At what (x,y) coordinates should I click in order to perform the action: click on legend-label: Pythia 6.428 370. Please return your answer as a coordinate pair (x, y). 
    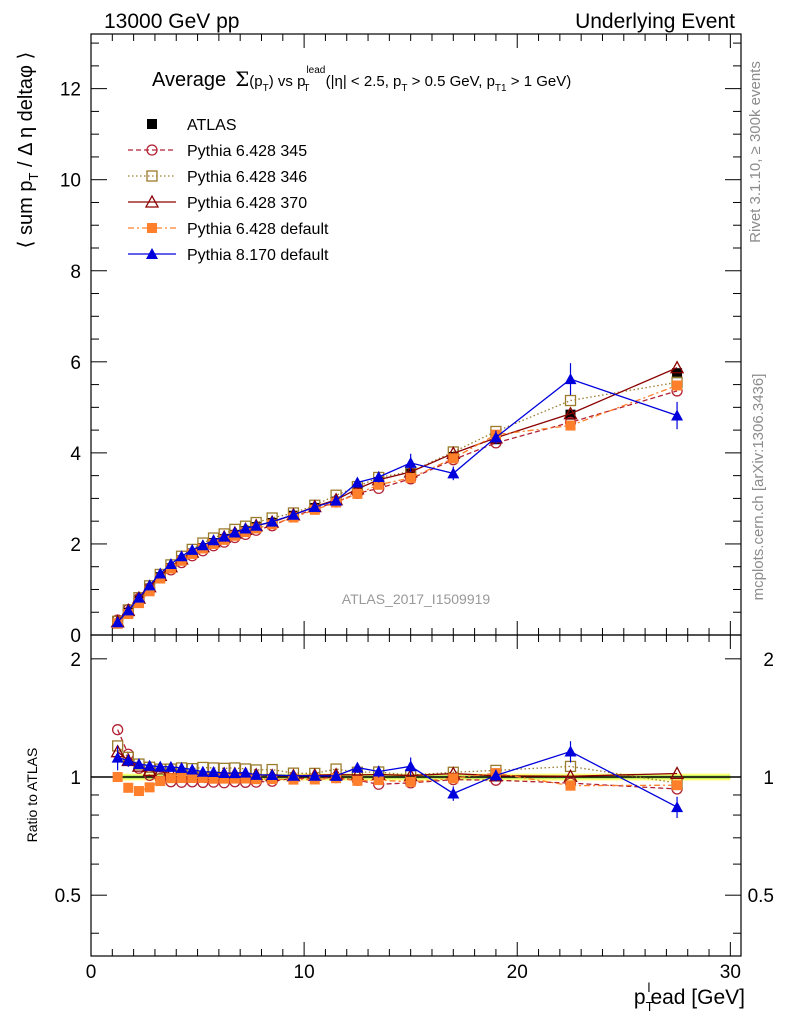
    Looking at the image, I should click on (247, 203).